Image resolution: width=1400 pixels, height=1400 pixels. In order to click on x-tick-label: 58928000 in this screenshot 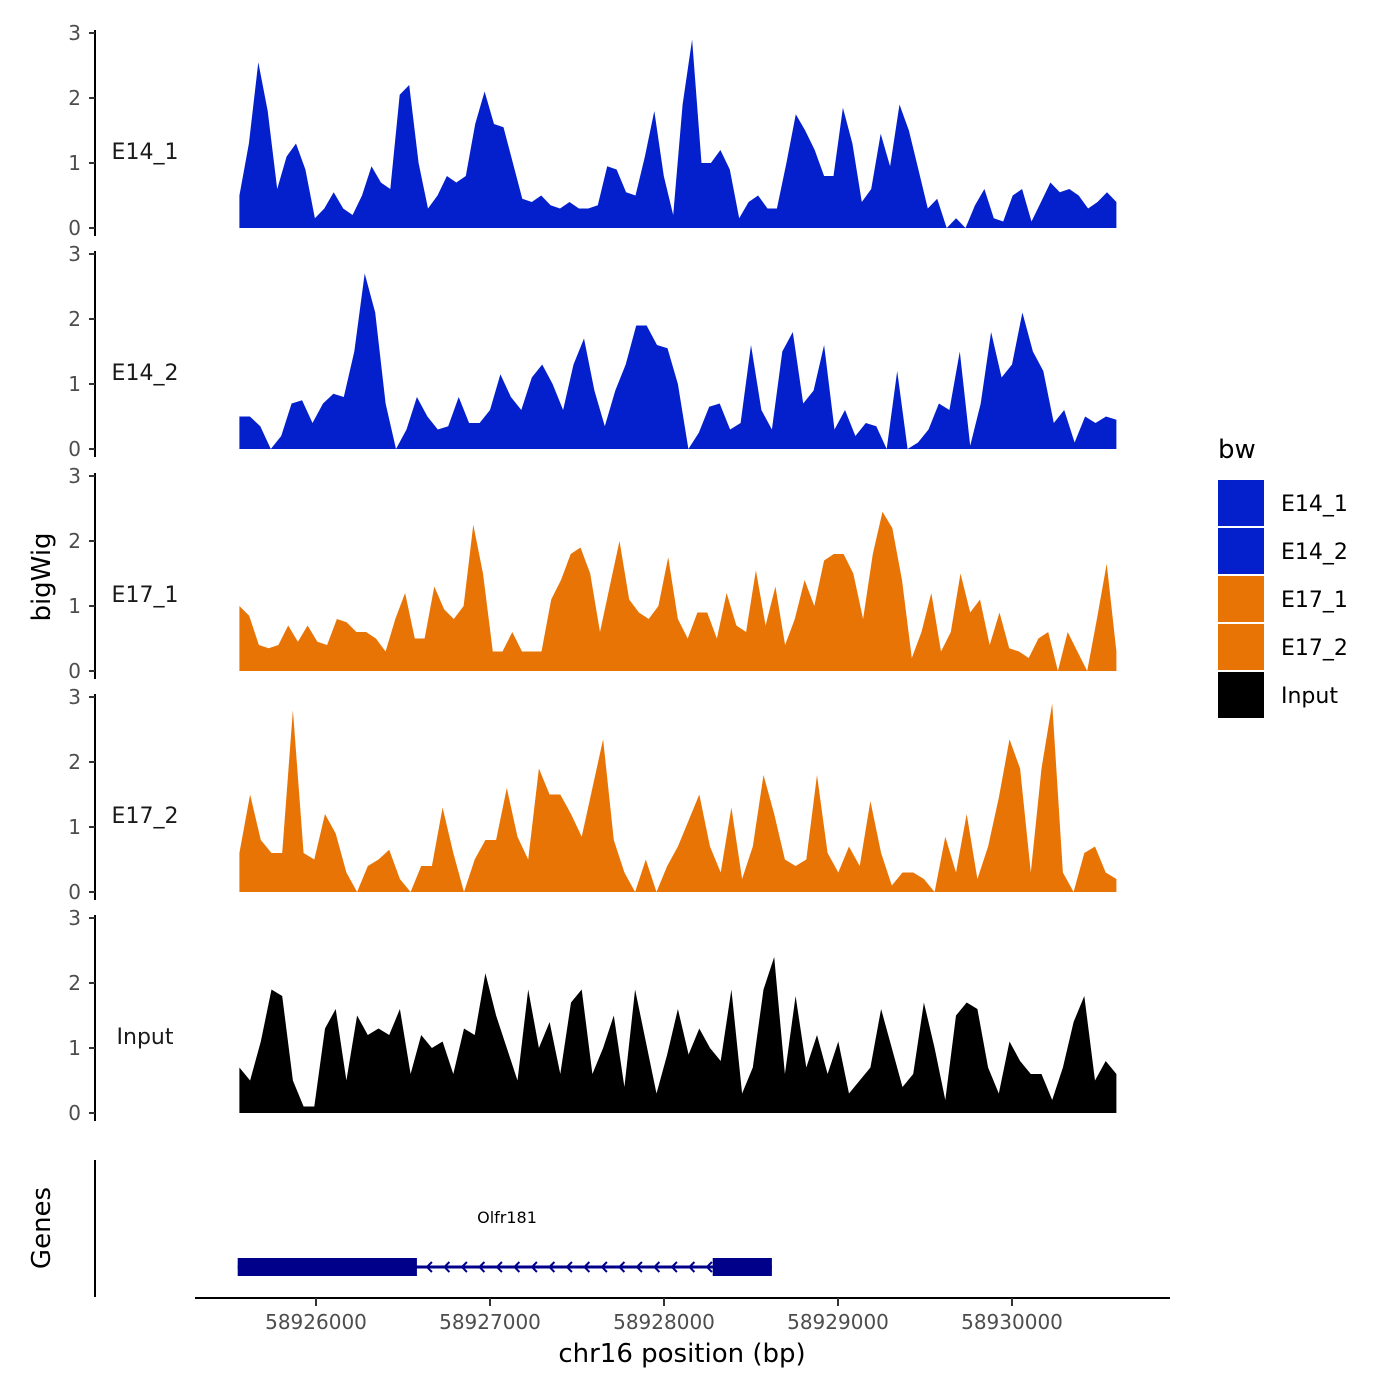, I will do `click(664, 1322)`.